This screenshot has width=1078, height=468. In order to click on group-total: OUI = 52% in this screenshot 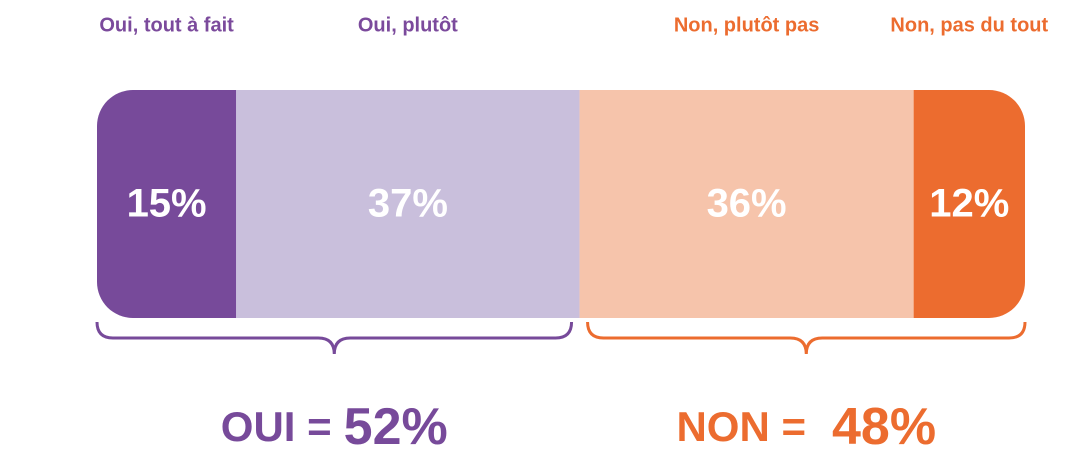, I will do `click(334, 427)`.